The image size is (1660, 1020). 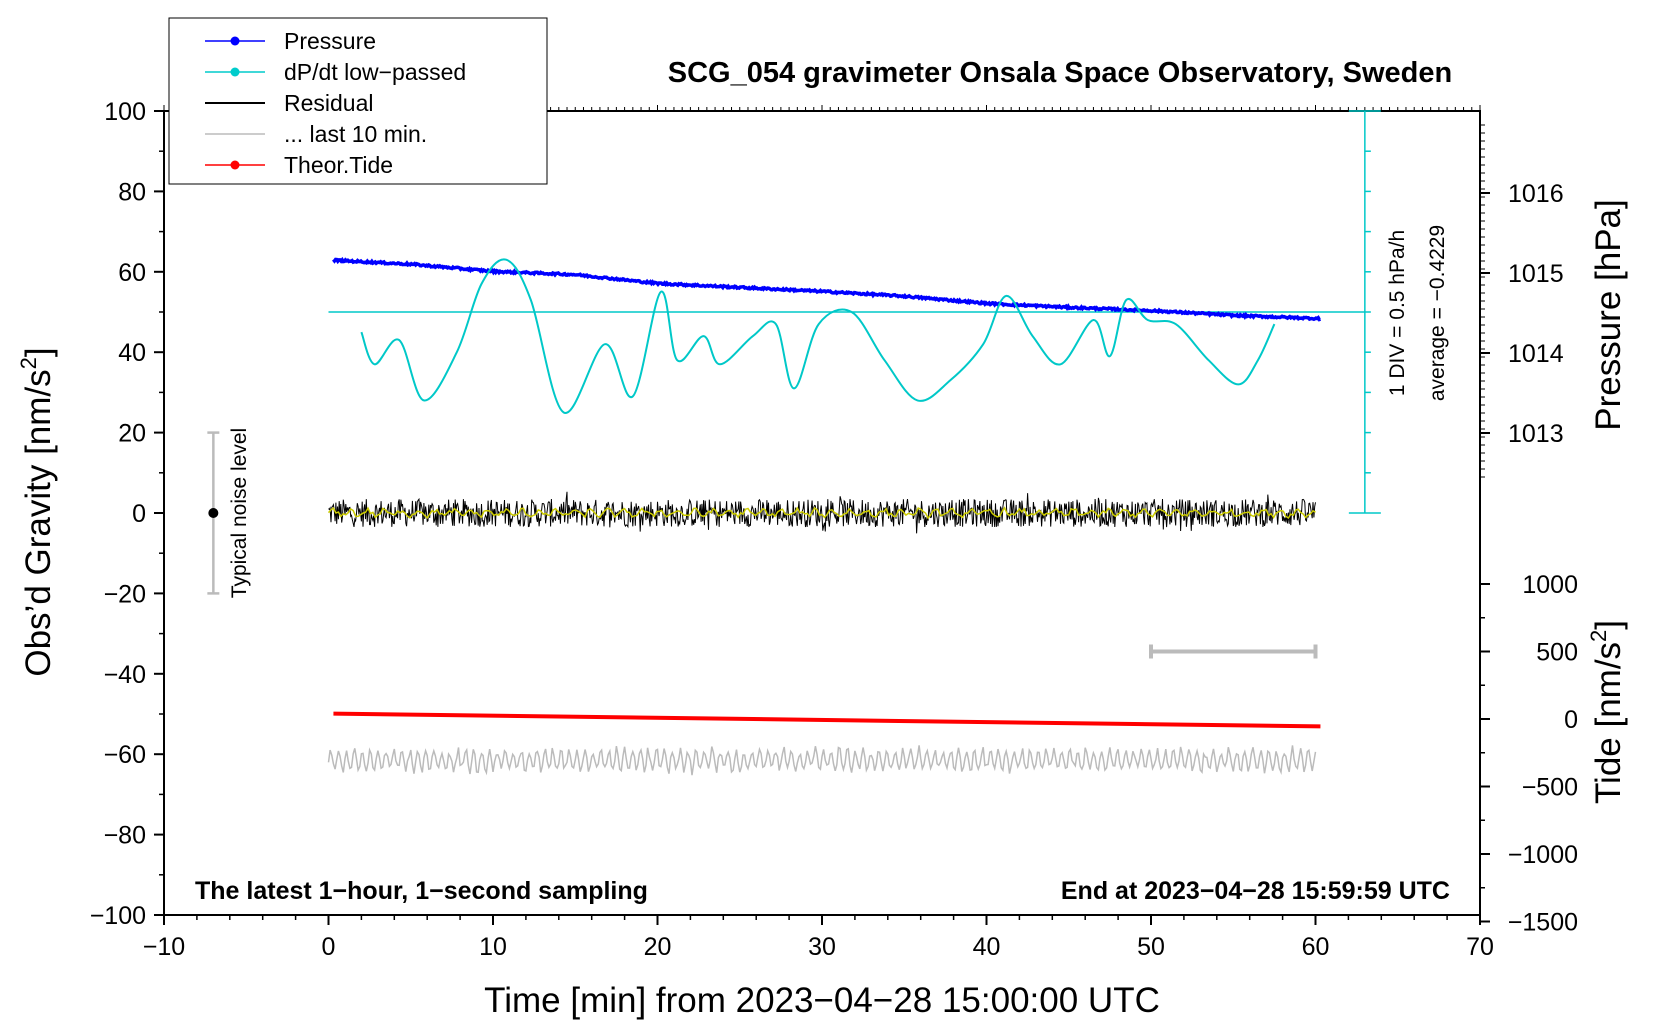 I want to click on left-tick-label: −20, so click(x=125, y=594).